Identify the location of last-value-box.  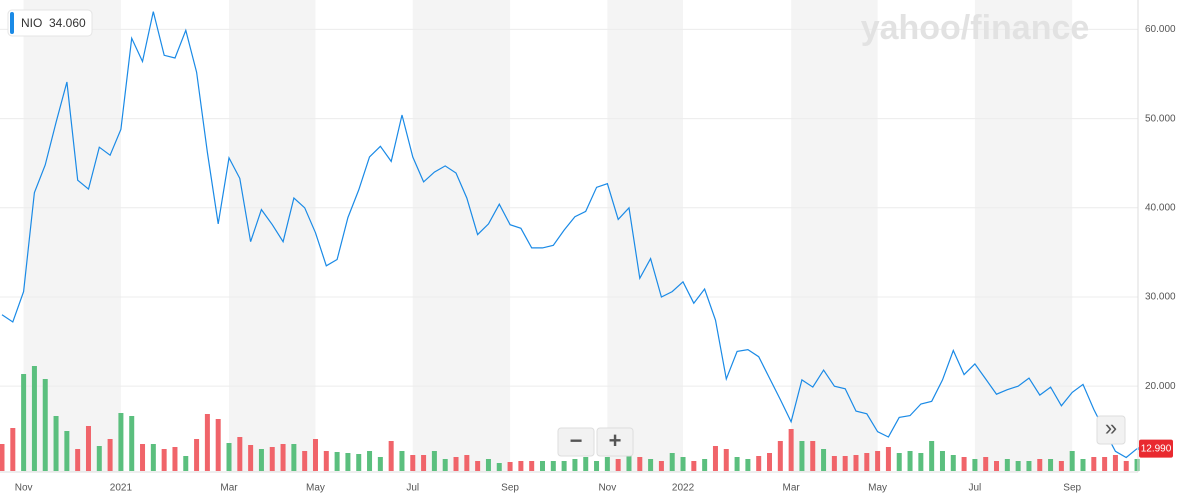
(1156, 448).